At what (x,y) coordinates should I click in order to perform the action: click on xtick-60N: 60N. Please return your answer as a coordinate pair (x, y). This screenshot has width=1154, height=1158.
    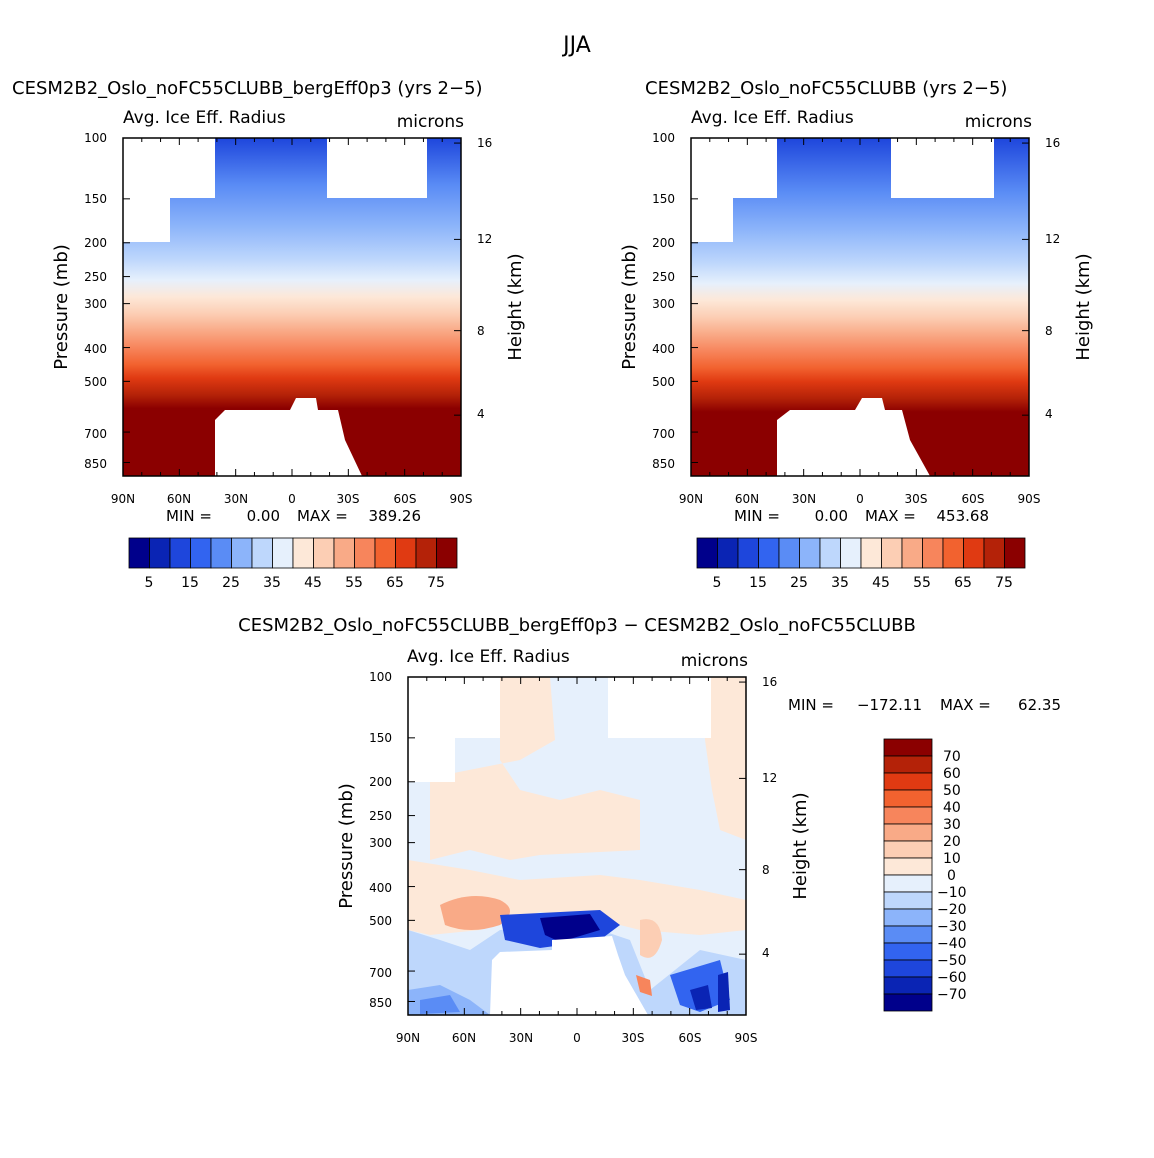
    Looking at the image, I should click on (179, 499).